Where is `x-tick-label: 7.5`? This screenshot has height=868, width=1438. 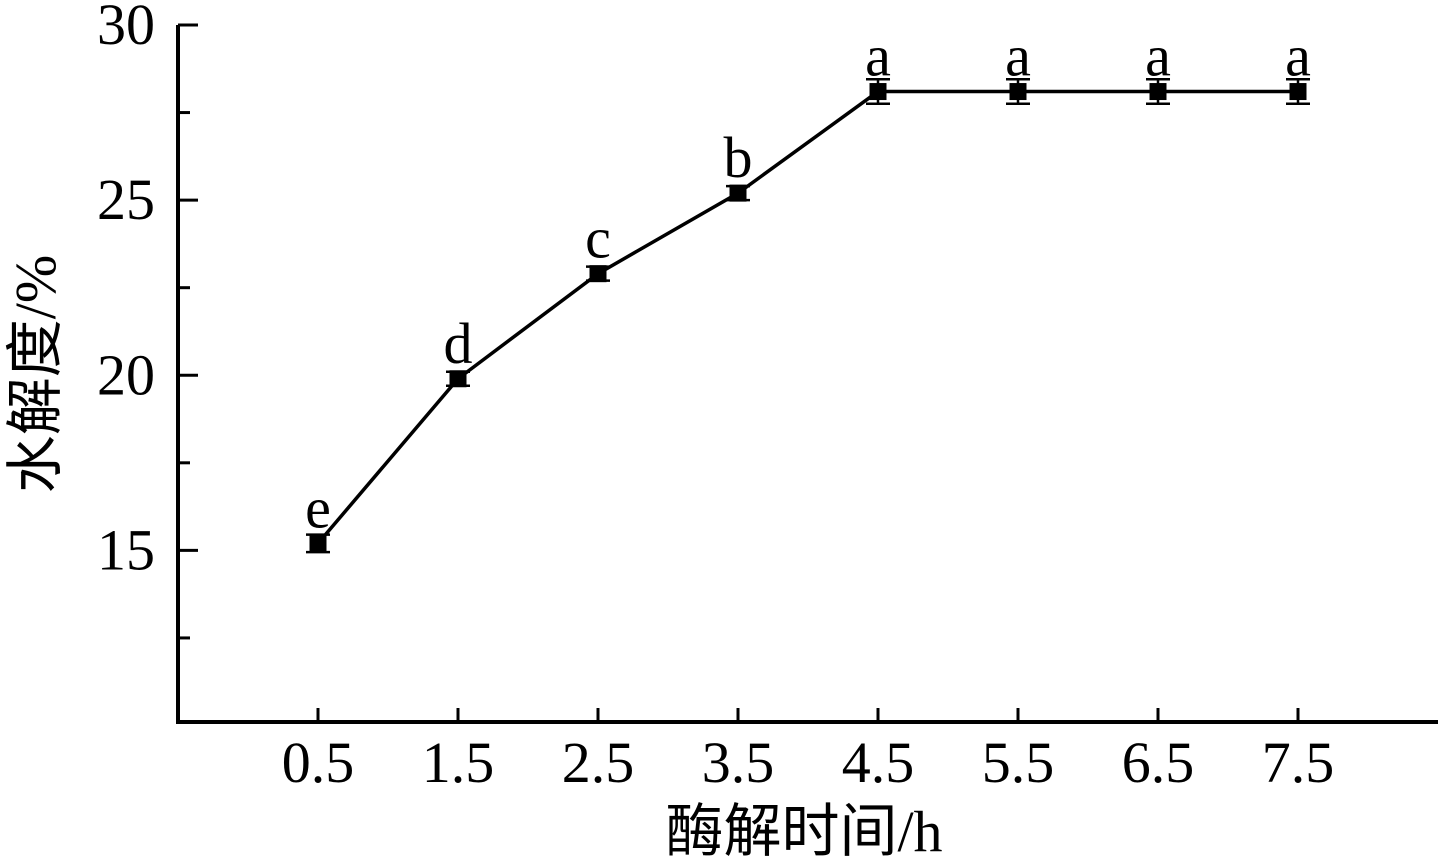 x-tick-label: 7.5 is located at coordinates (1298, 762).